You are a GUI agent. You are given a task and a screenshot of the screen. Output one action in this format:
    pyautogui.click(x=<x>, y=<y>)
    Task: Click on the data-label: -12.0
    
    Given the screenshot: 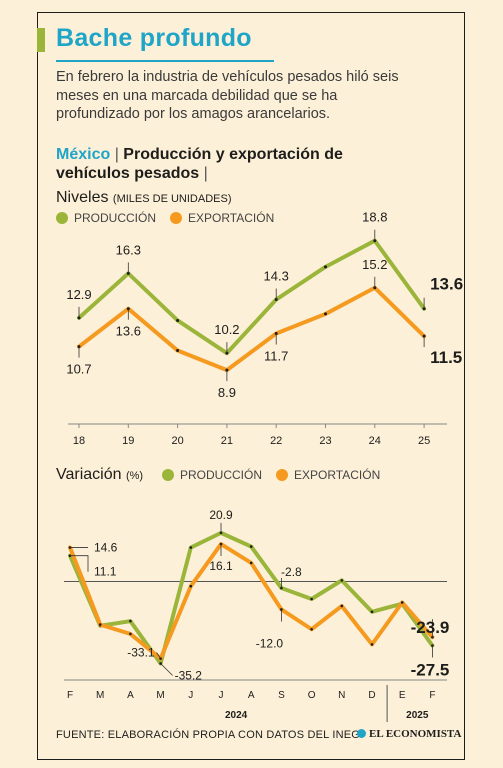 What is the action you would take?
    pyautogui.click(x=270, y=643)
    